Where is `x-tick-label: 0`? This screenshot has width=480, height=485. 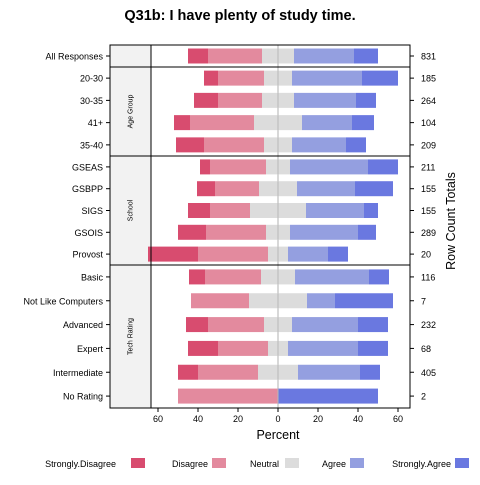 x-tick-label: 0 is located at coordinates (277, 419).